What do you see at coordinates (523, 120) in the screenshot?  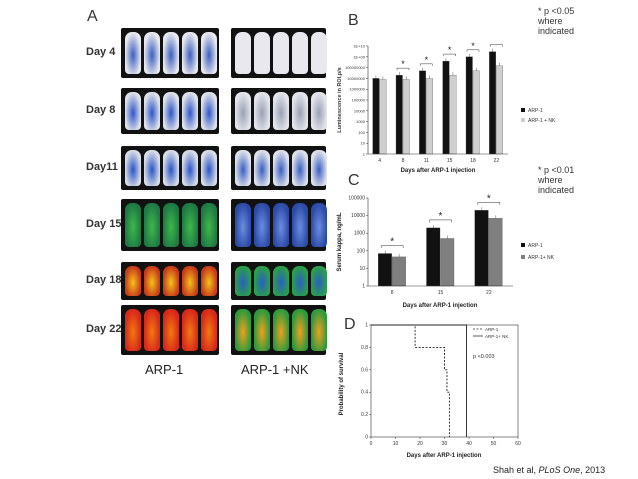 I see `chart-b-legend-swatch-arp1-nk` at bounding box center [523, 120].